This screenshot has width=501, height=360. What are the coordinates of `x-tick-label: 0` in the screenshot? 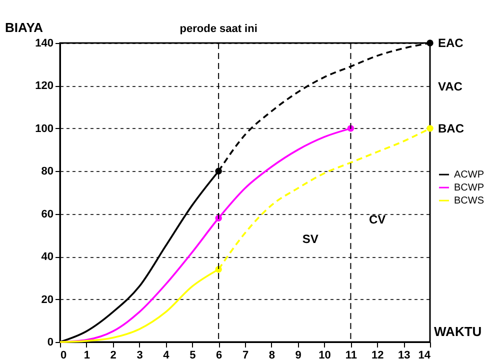 It's located at (63, 355).